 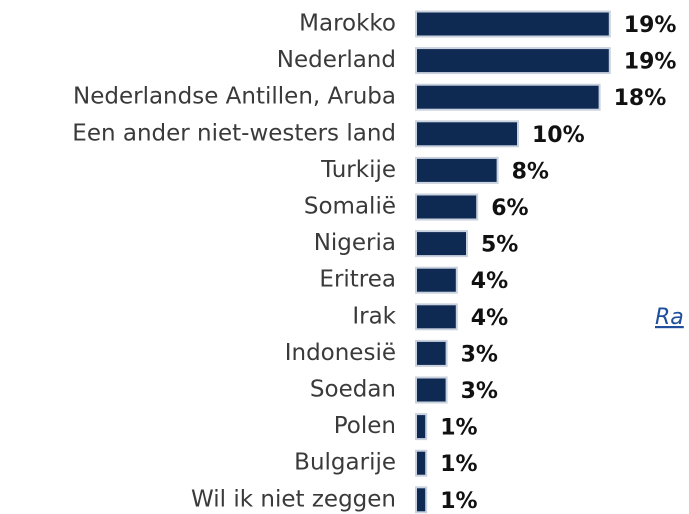 What do you see at coordinates (345, 463) in the screenshot?
I see `category-label: Bulgarije` at bounding box center [345, 463].